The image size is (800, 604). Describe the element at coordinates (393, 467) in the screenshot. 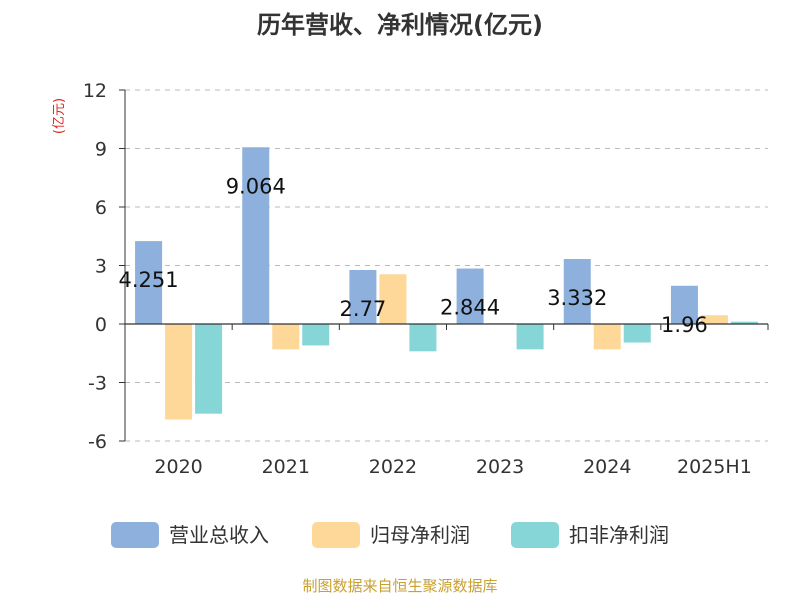

I see `x-tick-label: 2022` at that location.